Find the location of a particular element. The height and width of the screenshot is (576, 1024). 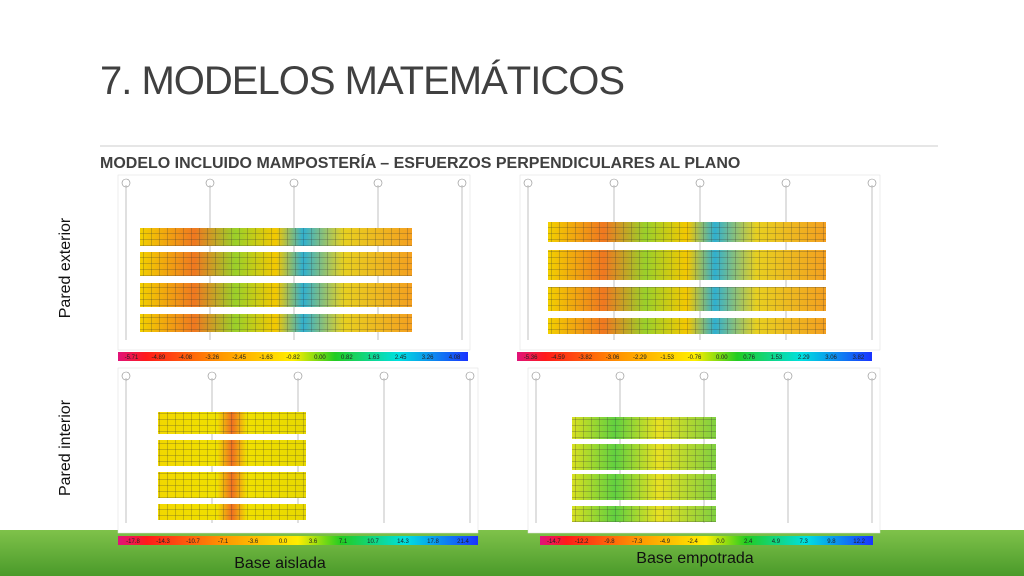

scale-label: -0.82 is located at coordinates (293, 358).